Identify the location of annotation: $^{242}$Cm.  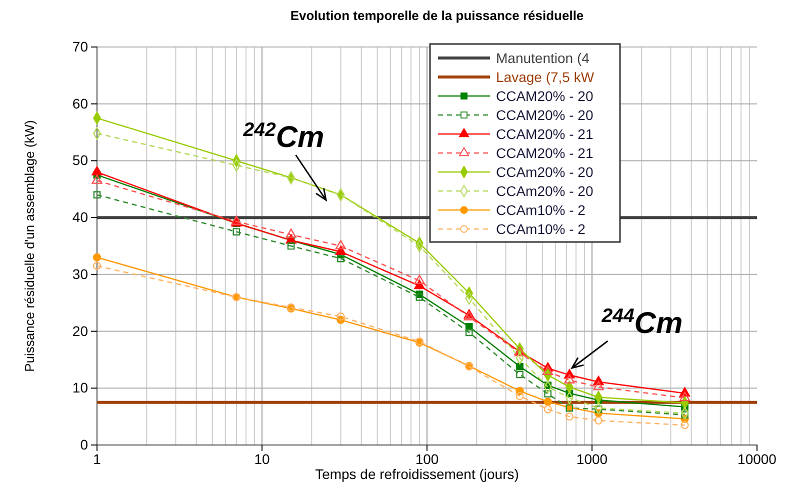
(283, 136).